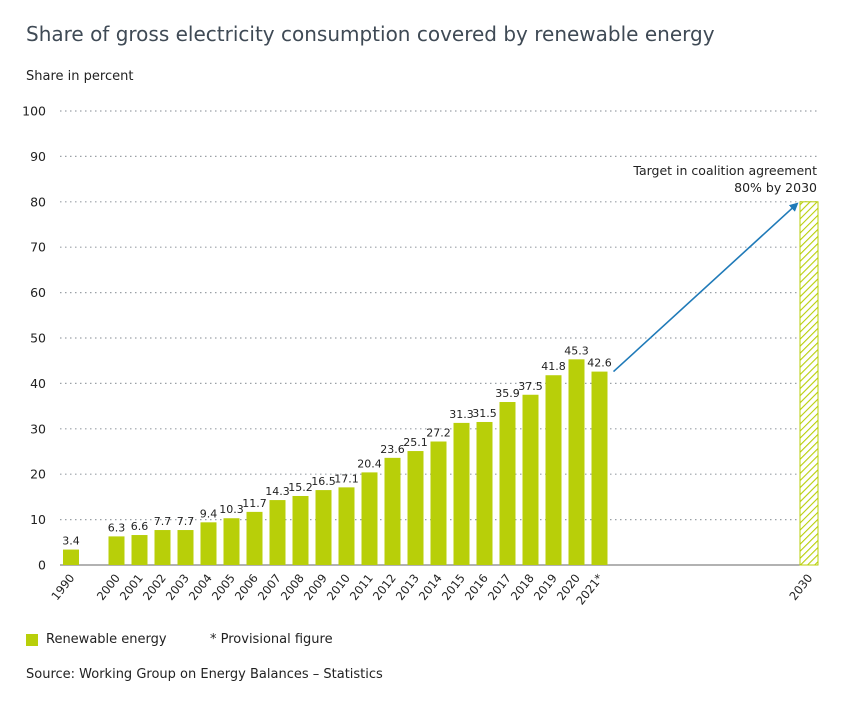  I want to click on bar-value-label: 45.3, so click(576, 350).